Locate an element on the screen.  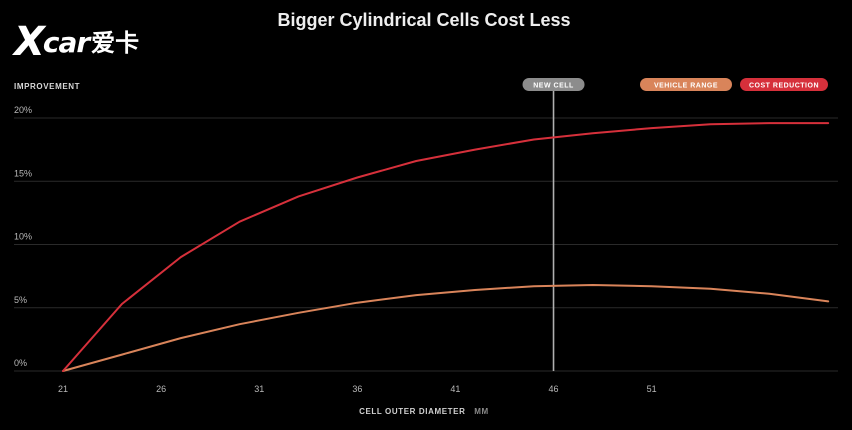
x-axis-label-group: CELL OUTER DIAMETER MM is located at coordinates (424, 411).